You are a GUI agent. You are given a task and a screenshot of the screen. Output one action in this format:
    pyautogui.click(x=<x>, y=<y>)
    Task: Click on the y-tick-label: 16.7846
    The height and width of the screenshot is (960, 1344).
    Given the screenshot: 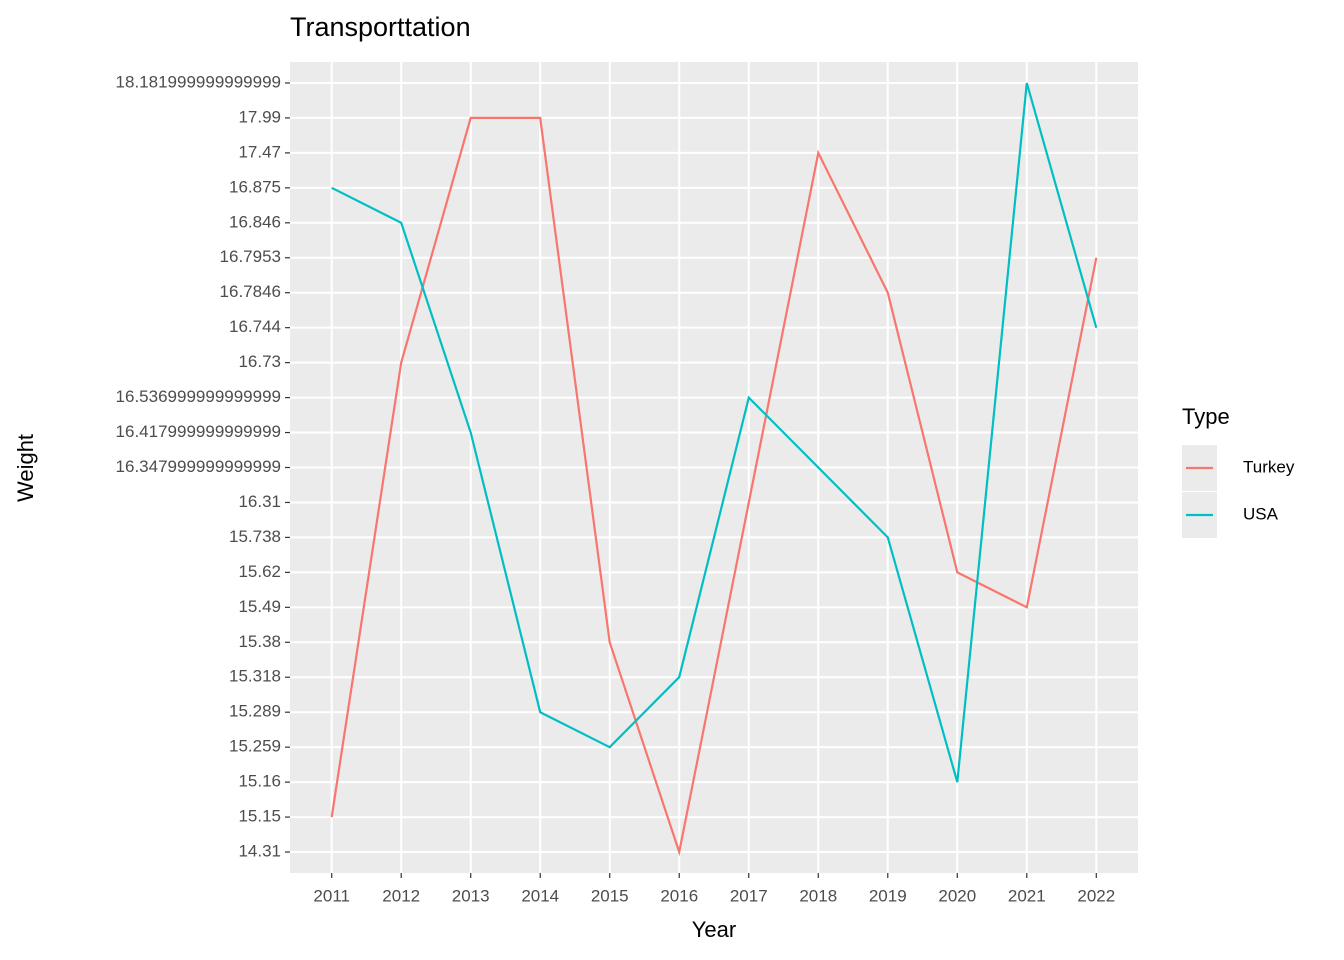 What is the action you would take?
    pyautogui.click(x=250, y=291)
    